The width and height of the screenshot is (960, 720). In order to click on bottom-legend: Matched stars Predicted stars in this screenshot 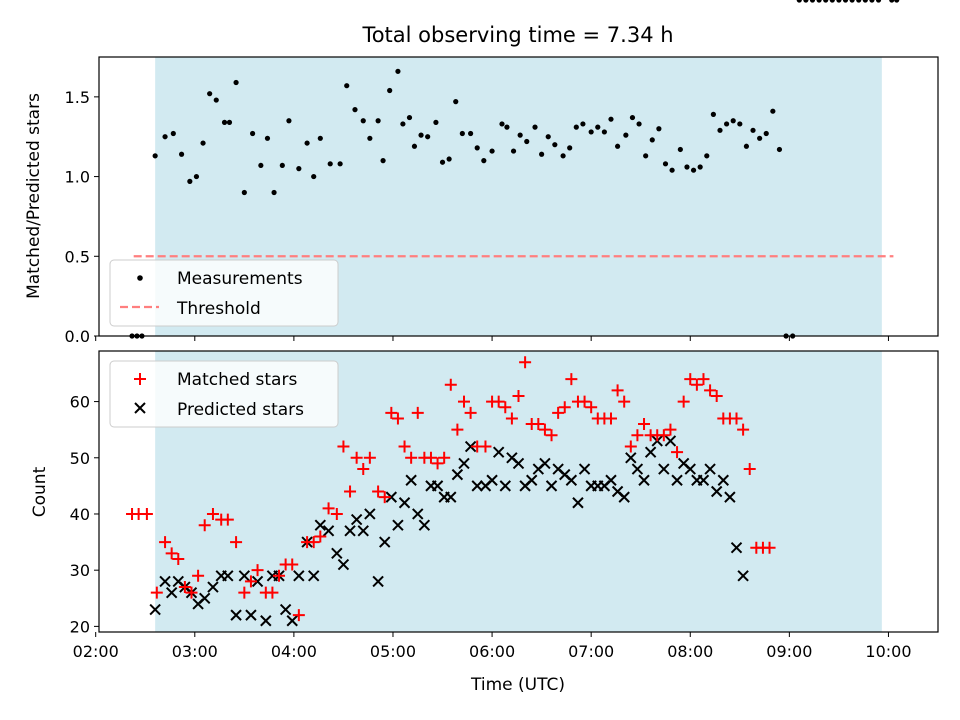, I will do `click(224, 394)`.